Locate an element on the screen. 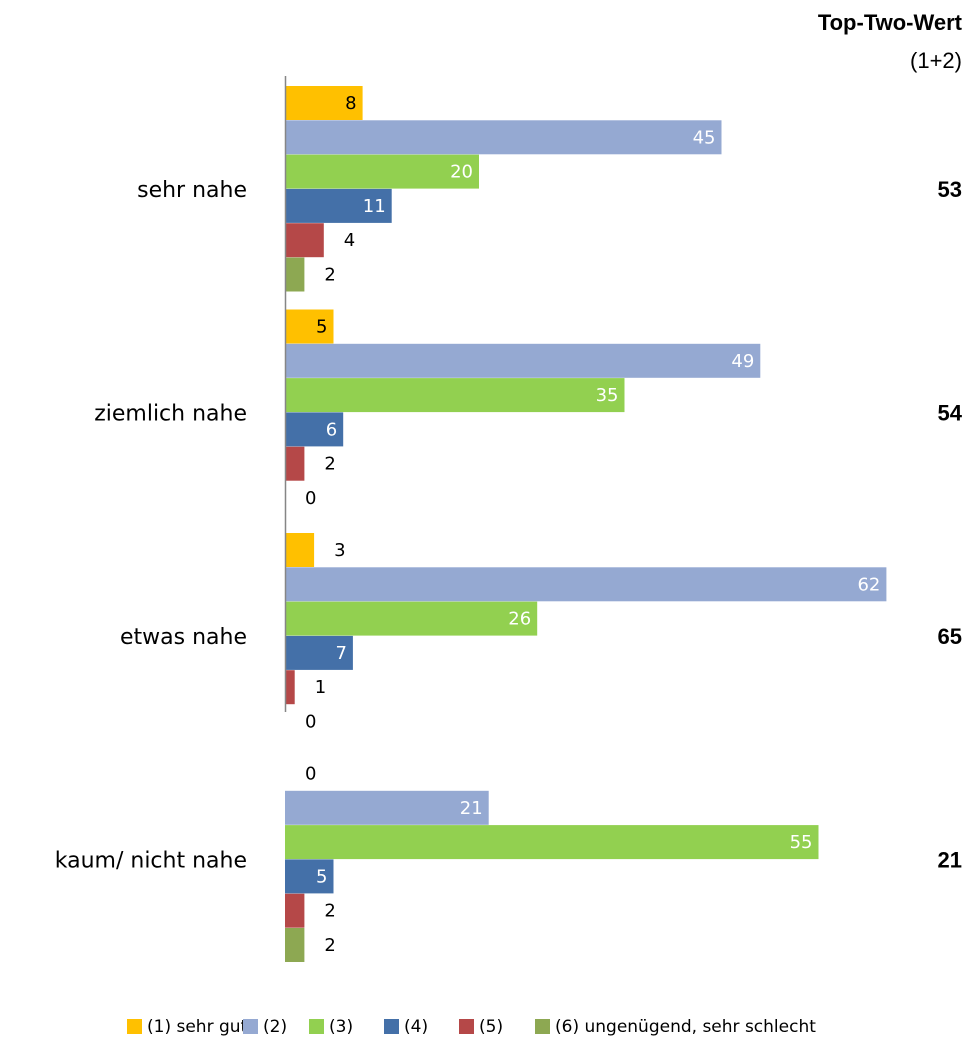 This screenshot has width=978, height=1044. data-label-0-3: 11 is located at coordinates (374, 206).